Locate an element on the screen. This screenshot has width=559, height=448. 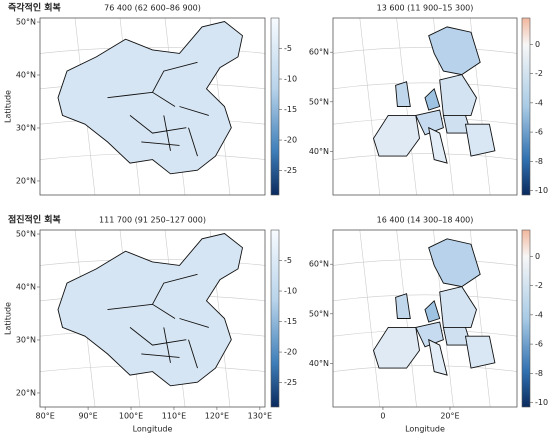
x-tick-label: 110°E is located at coordinates (174, 416).